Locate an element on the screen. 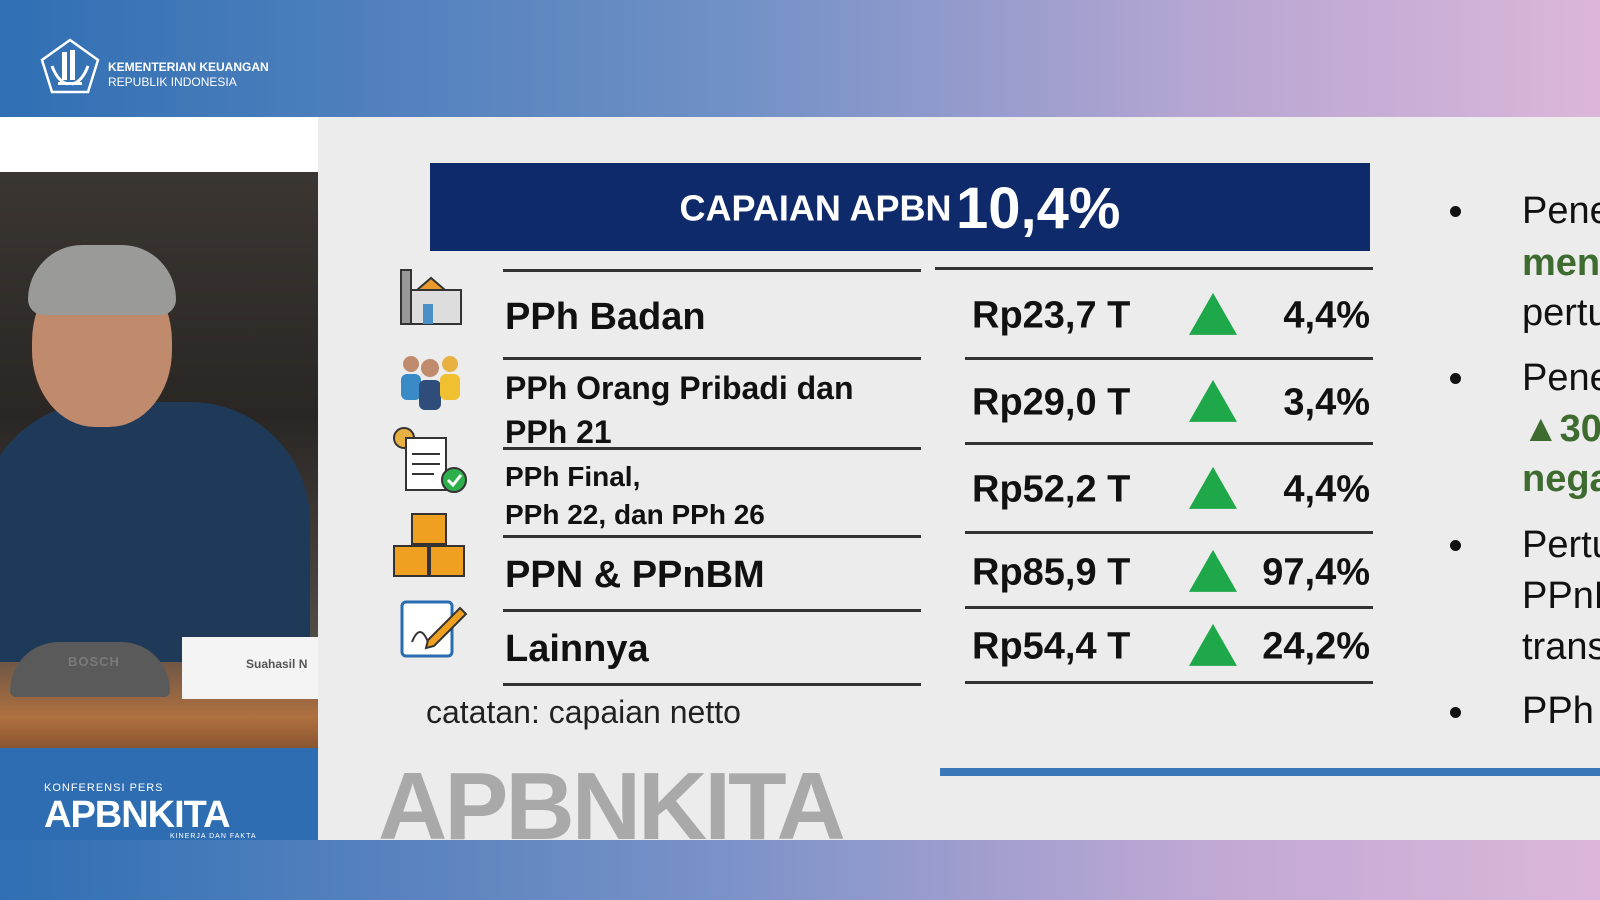  ministry-logo is located at coordinates (70, 66).